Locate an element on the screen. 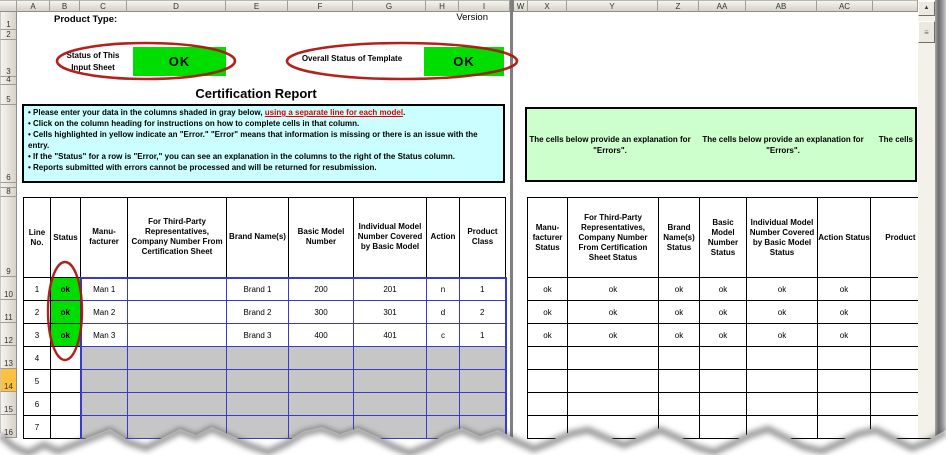 The image size is (946, 455). row-header: 6 is located at coordinates (8, 144).